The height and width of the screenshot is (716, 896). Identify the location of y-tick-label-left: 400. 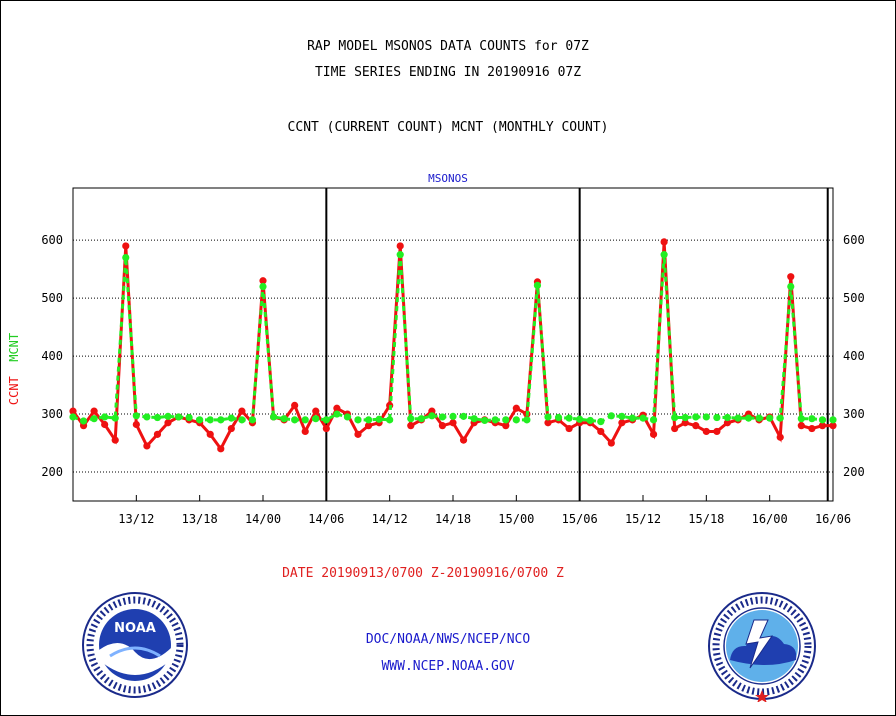
(52, 356).